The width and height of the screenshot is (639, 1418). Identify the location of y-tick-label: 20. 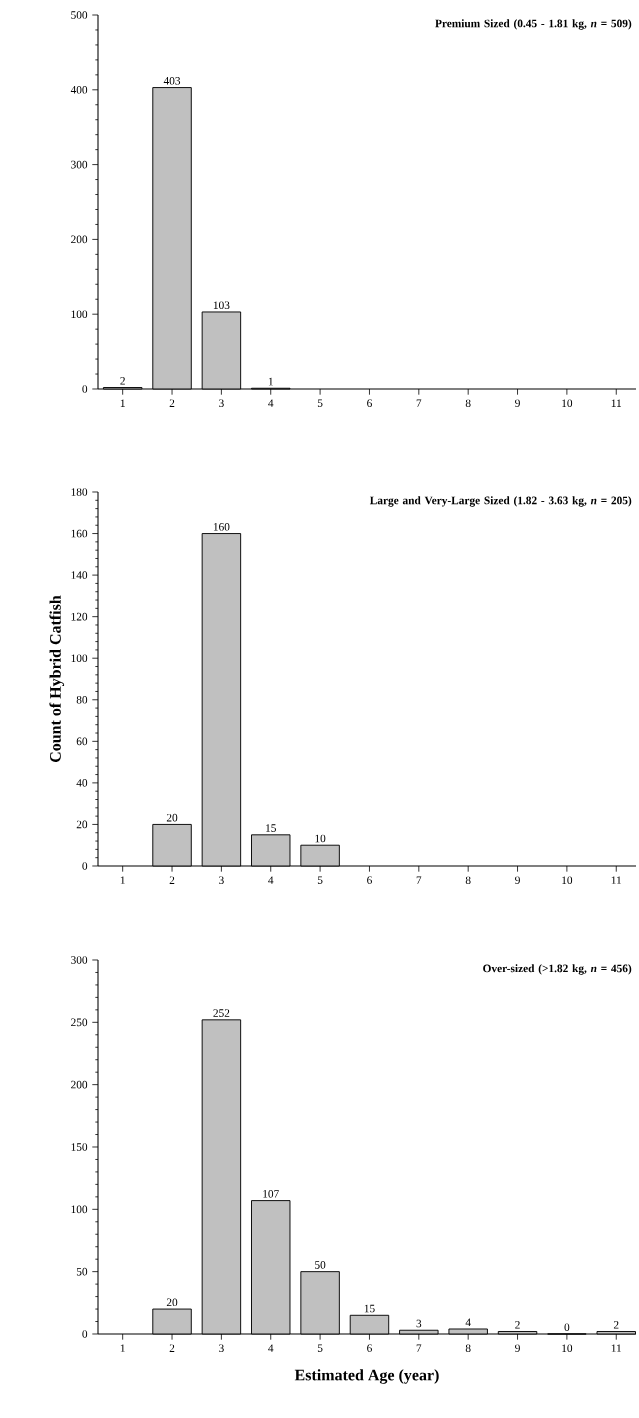
(82, 824).